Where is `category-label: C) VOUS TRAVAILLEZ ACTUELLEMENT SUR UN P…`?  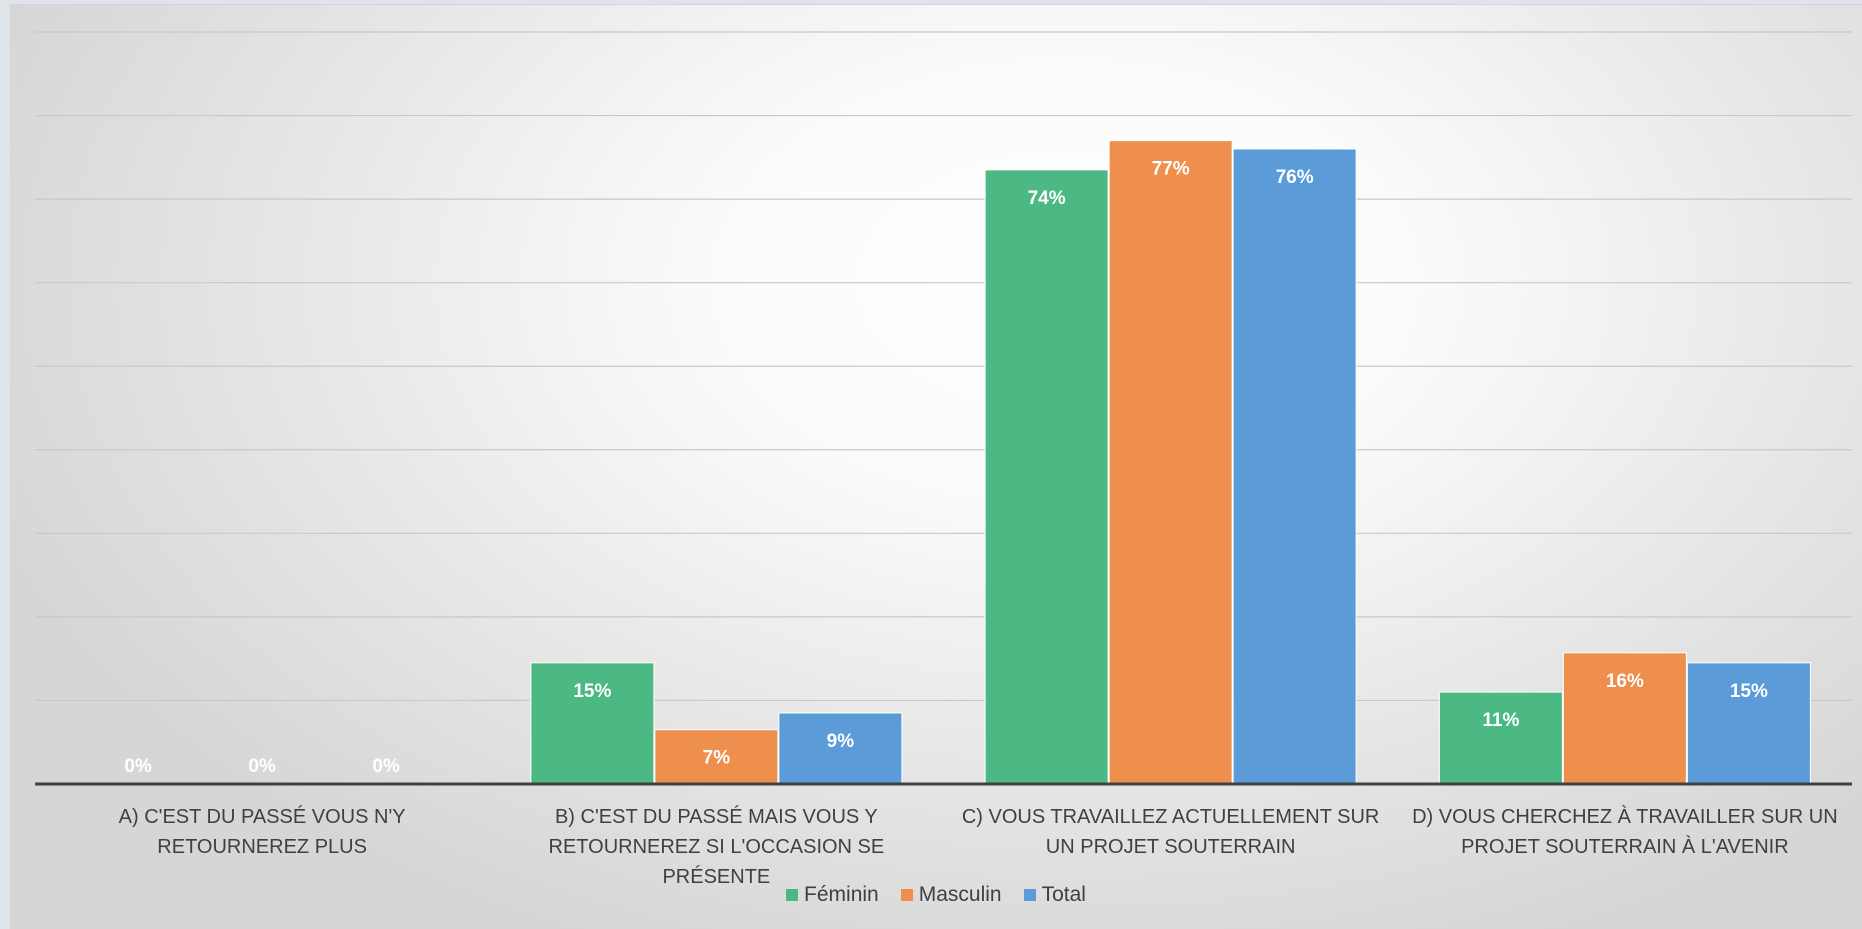 category-label: C) VOUS TRAVAILLEZ ACTUELLEMENT SUR UN P… is located at coordinates (1170, 832).